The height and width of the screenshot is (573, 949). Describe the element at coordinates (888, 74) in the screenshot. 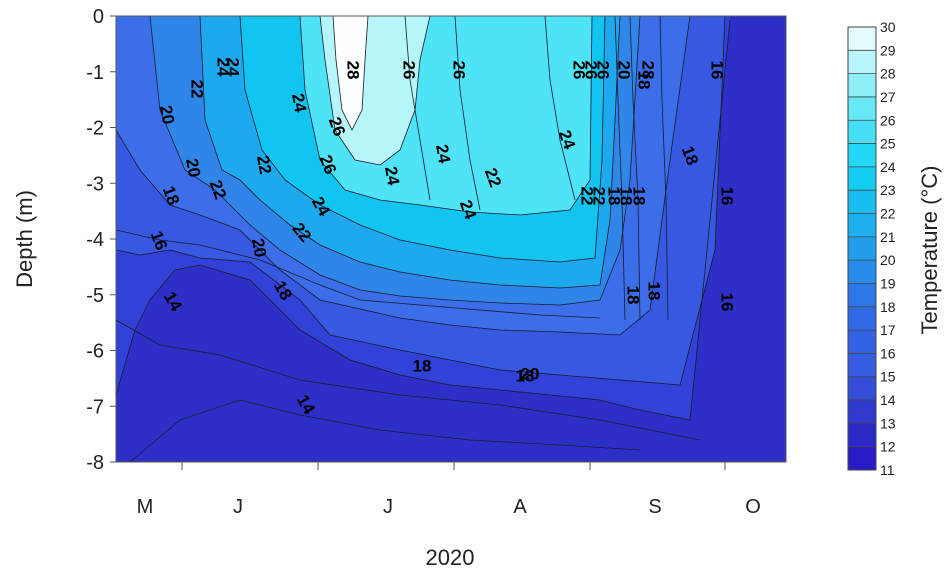

I see `colorbar-tick-label: 28` at that location.